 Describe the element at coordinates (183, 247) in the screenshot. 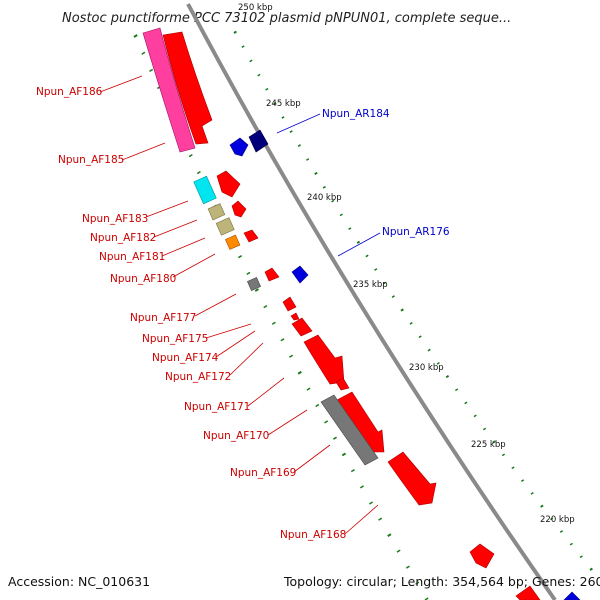

I see `leader-npun-af181` at that location.